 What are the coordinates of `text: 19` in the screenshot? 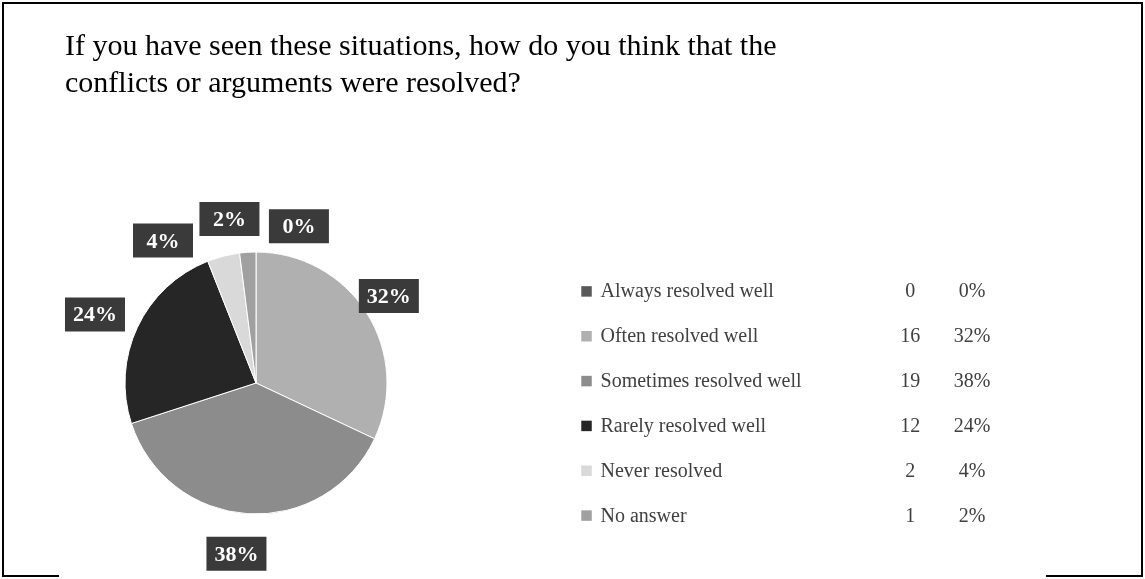 It's located at (910, 380).